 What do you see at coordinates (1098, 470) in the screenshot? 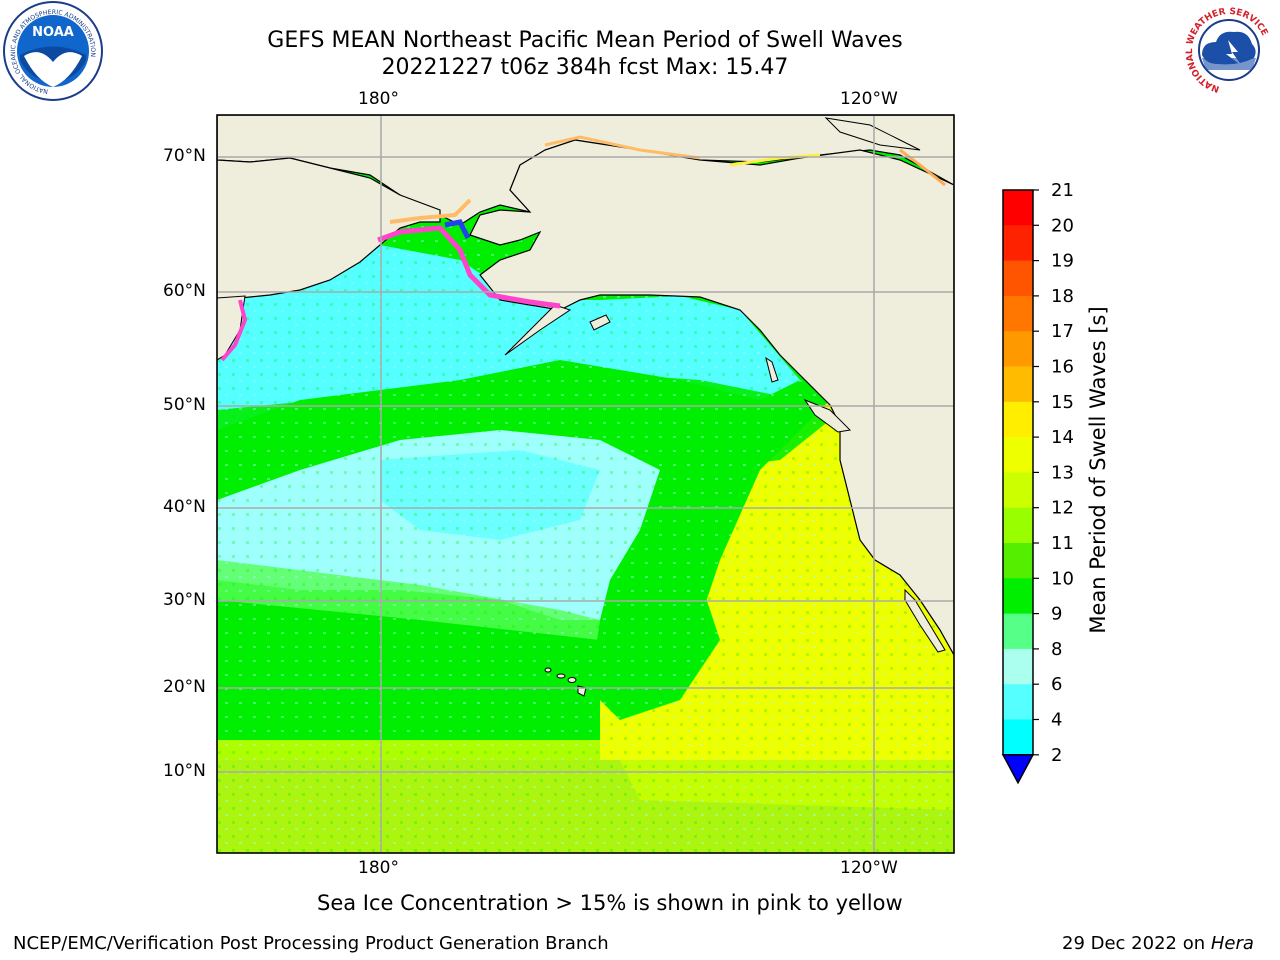
I see `colorbar-label: Mean Period of Swell Waves [s]` at bounding box center [1098, 470].